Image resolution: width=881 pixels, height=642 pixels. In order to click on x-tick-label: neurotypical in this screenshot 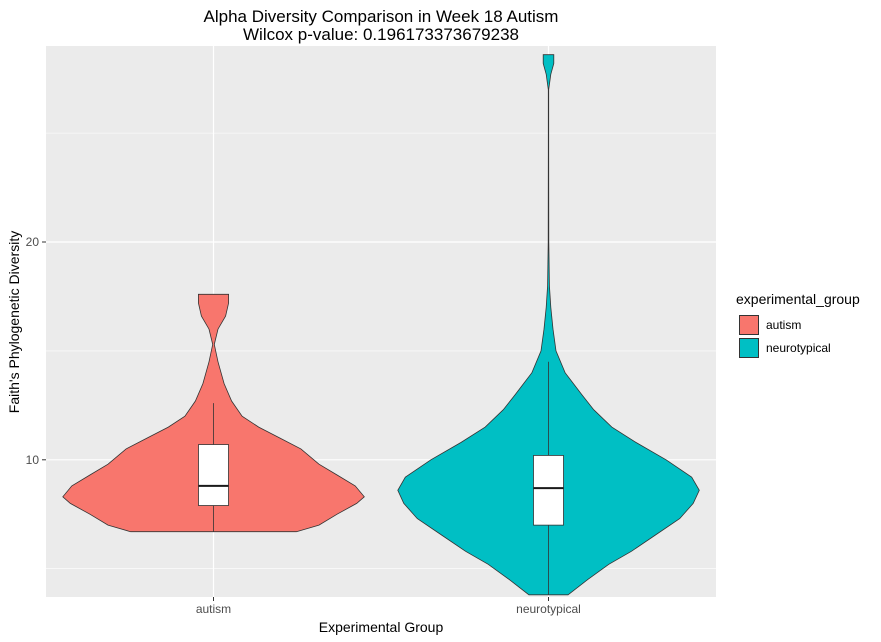, I will do `click(548, 609)`.